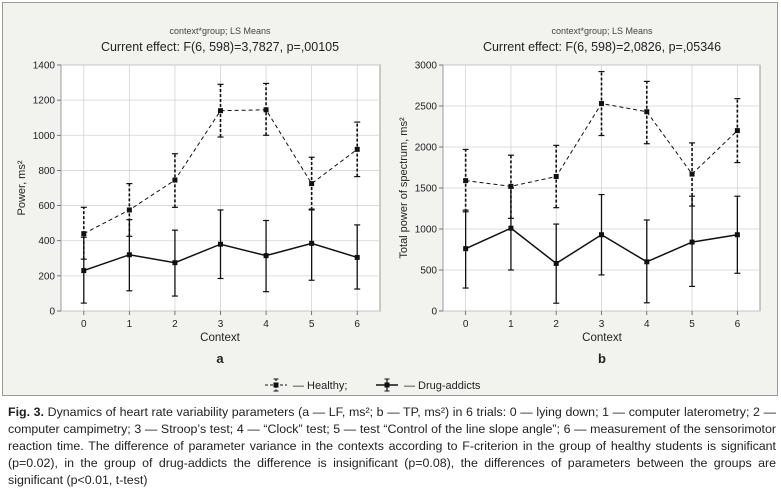 The height and width of the screenshot is (500, 781). I want to click on legend-label: — Healthy;, so click(320, 386).